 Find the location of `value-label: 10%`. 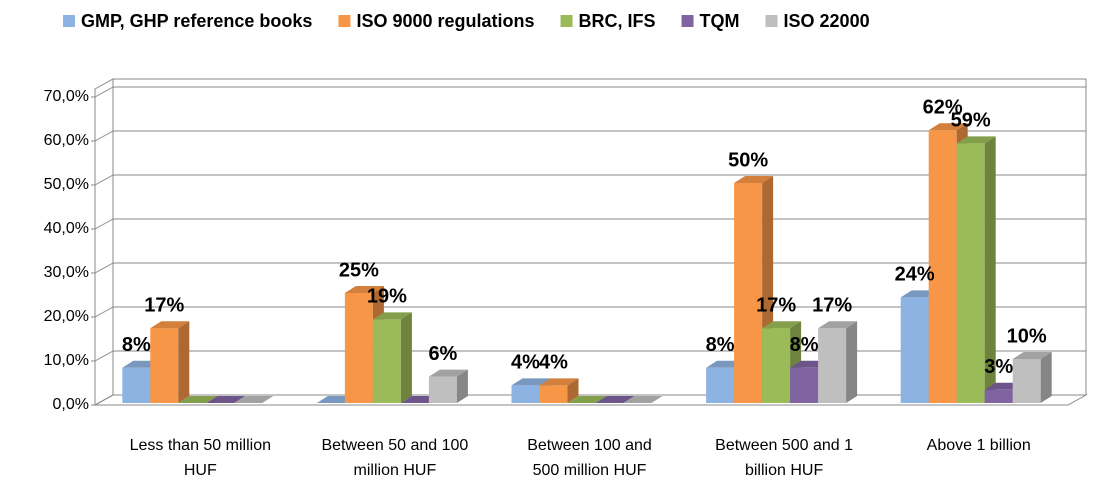

value-label: 10% is located at coordinates (1027, 336).